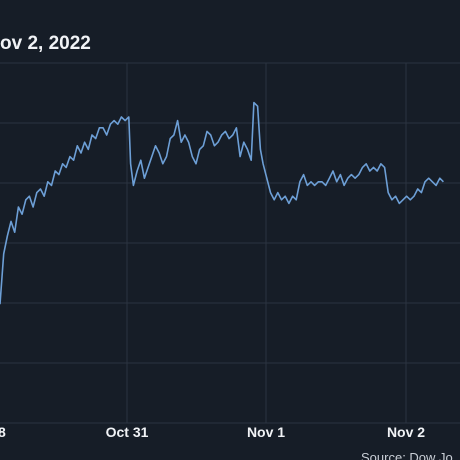  I want to click on source-note: Source: Dow Jo, so click(407, 455).